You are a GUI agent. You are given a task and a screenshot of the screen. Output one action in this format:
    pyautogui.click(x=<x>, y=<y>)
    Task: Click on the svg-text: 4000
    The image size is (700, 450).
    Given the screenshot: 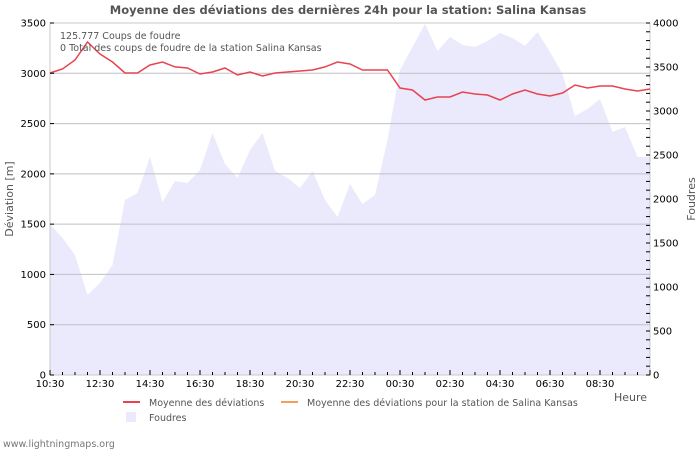 What is the action you would take?
    pyautogui.click(x=665, y=24)
    